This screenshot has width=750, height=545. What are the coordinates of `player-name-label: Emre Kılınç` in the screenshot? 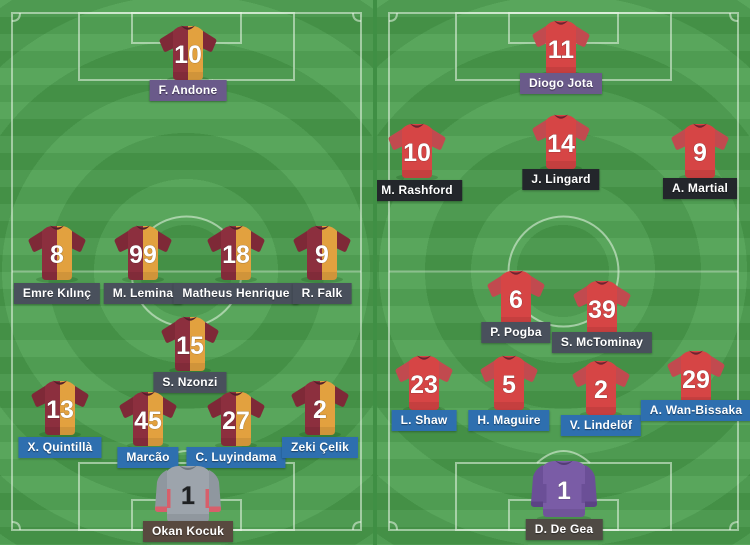 It's located at (57, 293).